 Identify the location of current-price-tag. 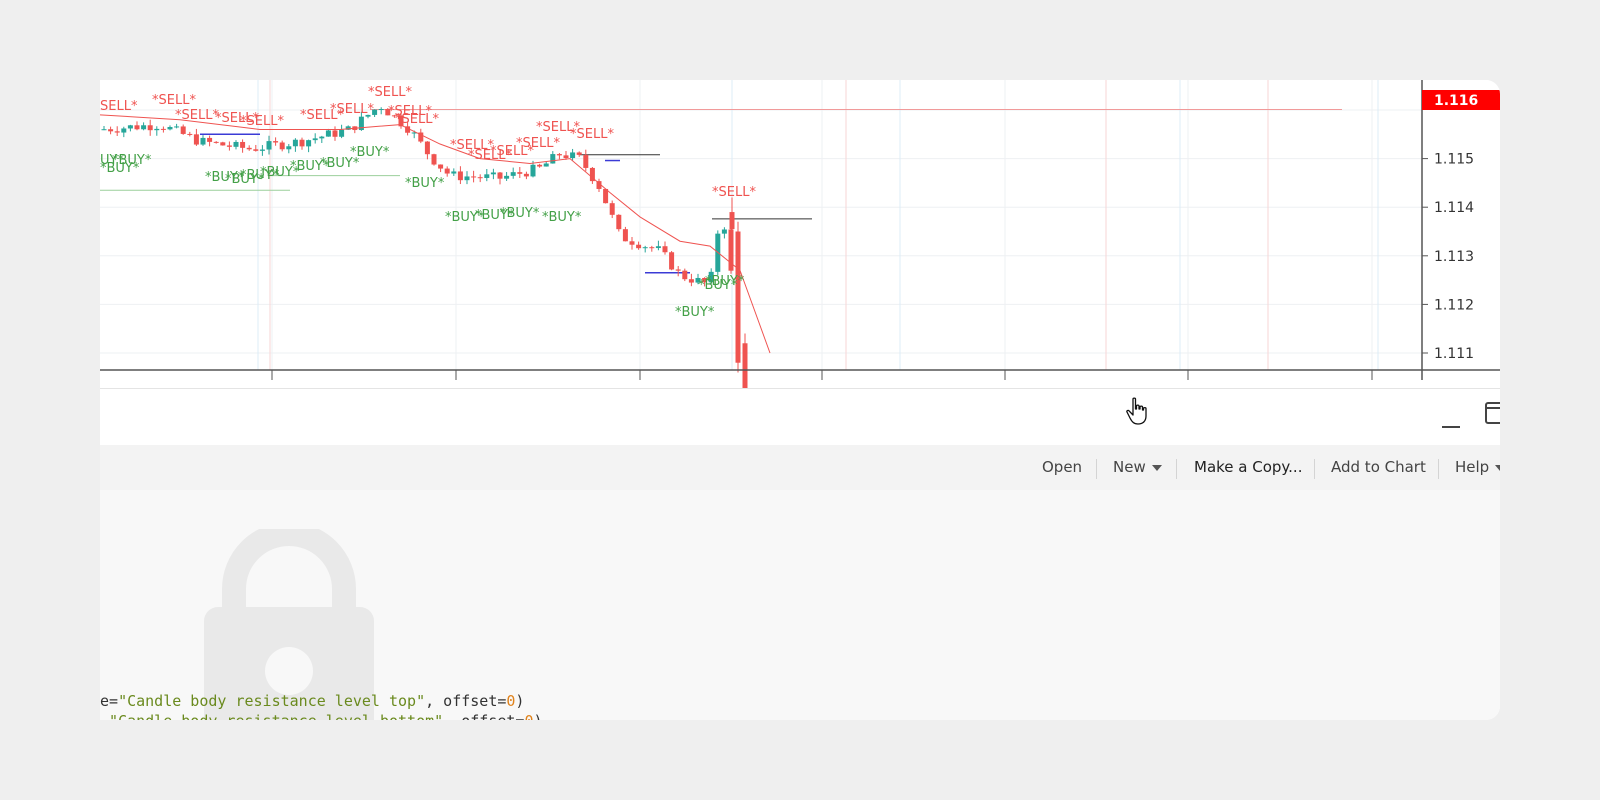
(1461, 100).